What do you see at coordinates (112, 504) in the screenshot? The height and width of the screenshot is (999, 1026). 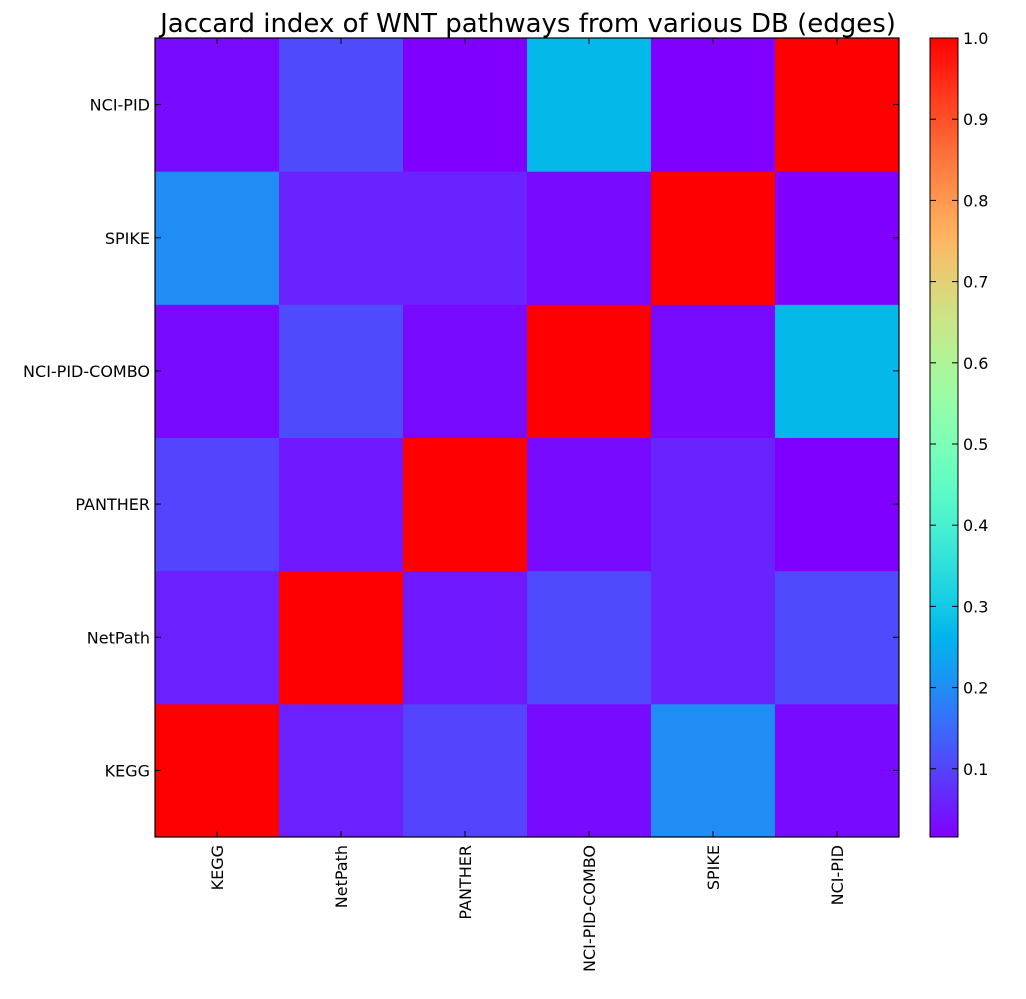 I see `y-tick-label: PANTHER` at bounding box center [112, 504].